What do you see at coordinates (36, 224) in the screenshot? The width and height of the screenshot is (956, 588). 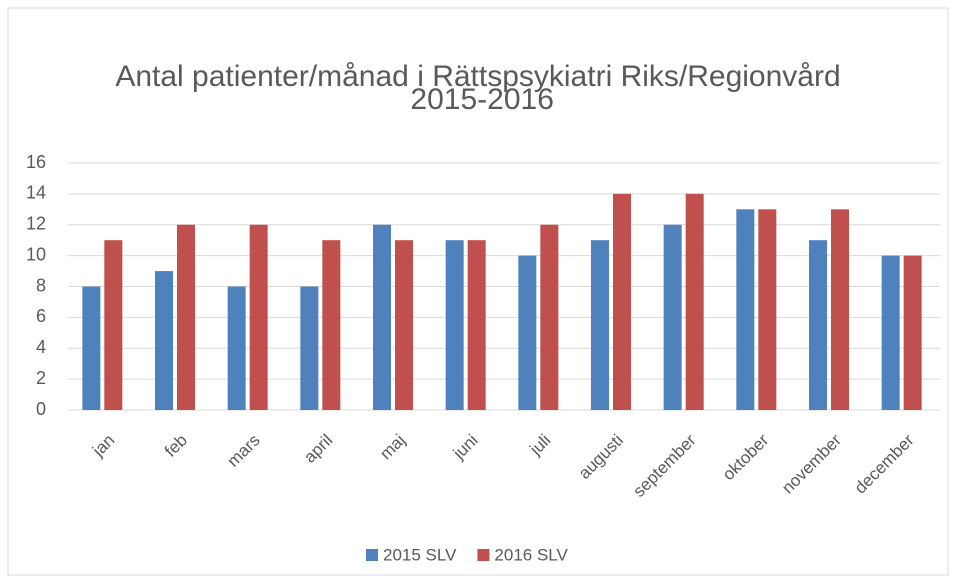 I see `y-tick-label: 12` at bounding box center [36, 224].